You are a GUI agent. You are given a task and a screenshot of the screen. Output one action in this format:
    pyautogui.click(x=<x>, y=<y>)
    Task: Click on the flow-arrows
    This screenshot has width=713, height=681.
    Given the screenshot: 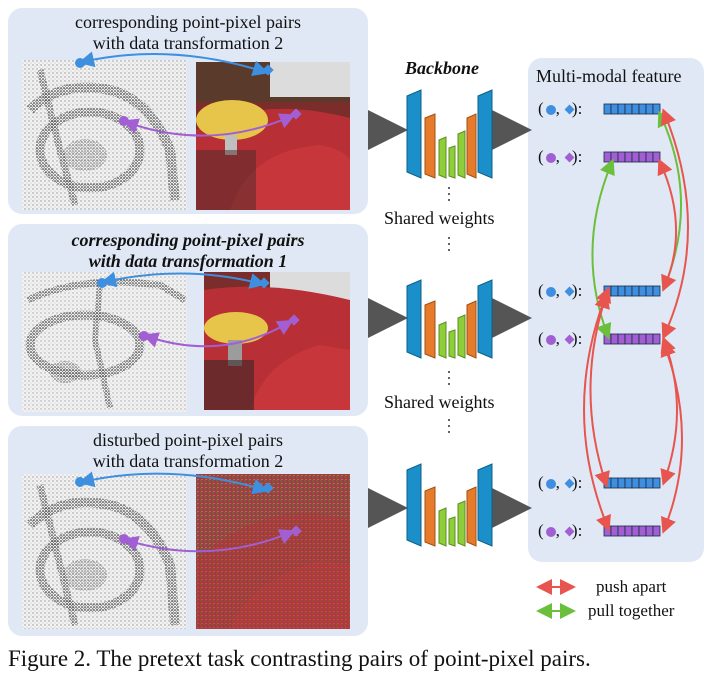 What is the action you would take?
    pyautogui.click(x=450, y=319)
    